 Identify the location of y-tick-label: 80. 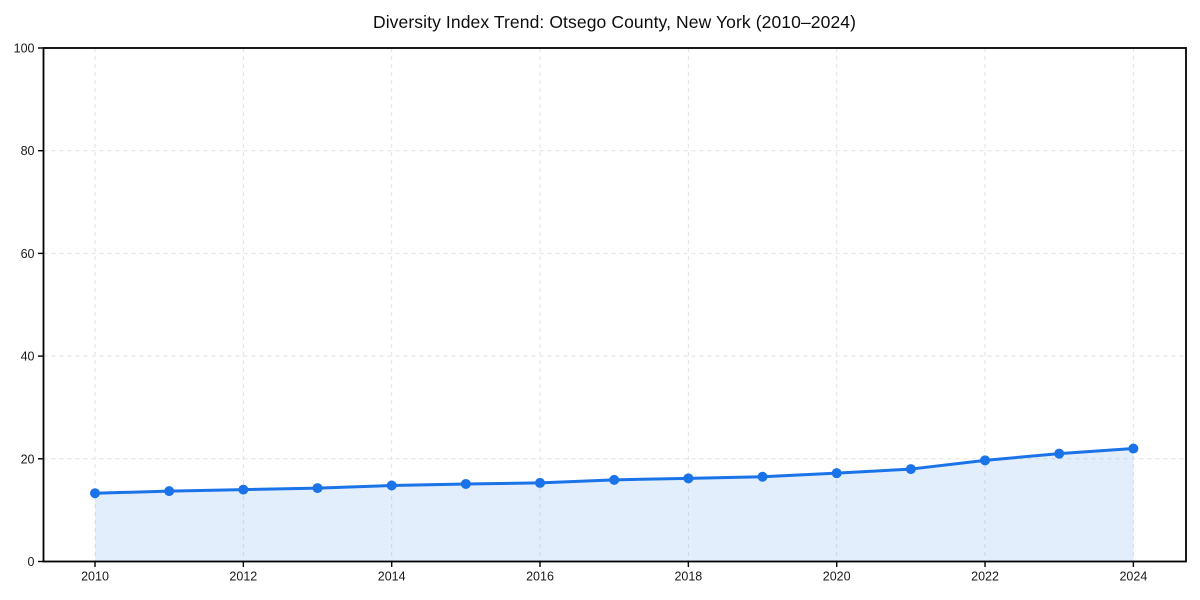
(28, 151).